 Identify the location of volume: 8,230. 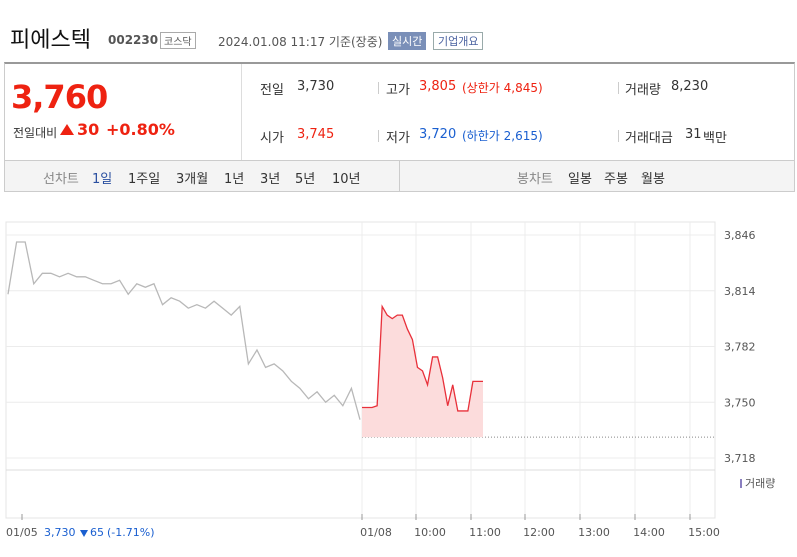
(690, 86).